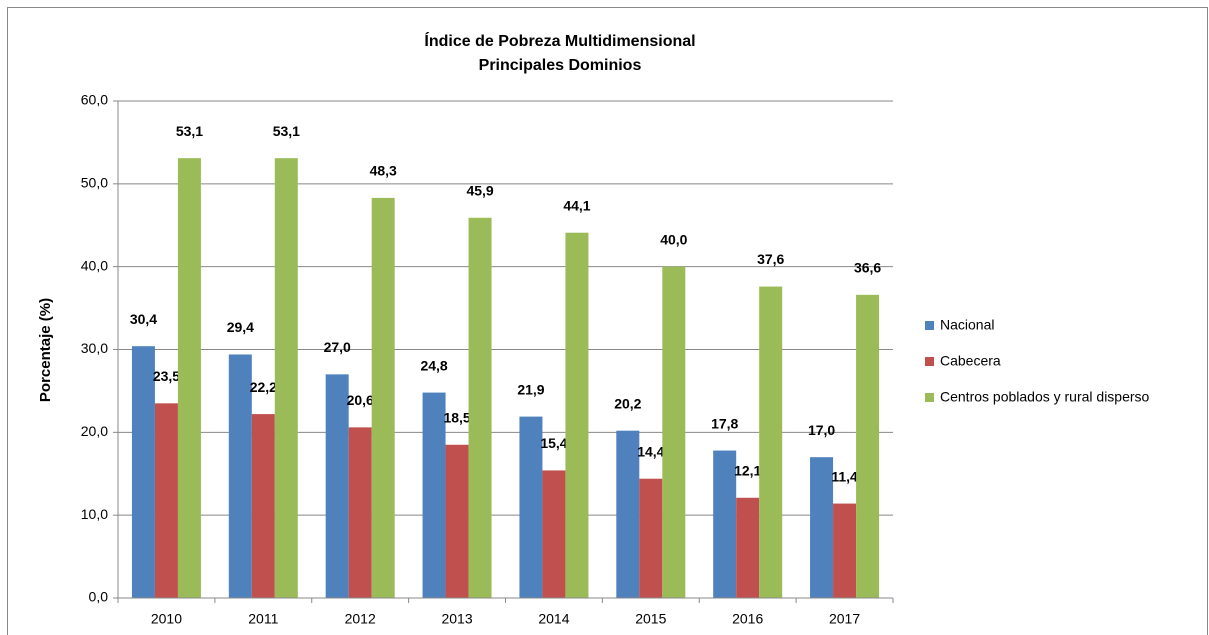 This screenshot has width=1209, height=635. Describe the element at coordinates (673, 239) in the screenshot. I see `value-label: 40,0` at that location.